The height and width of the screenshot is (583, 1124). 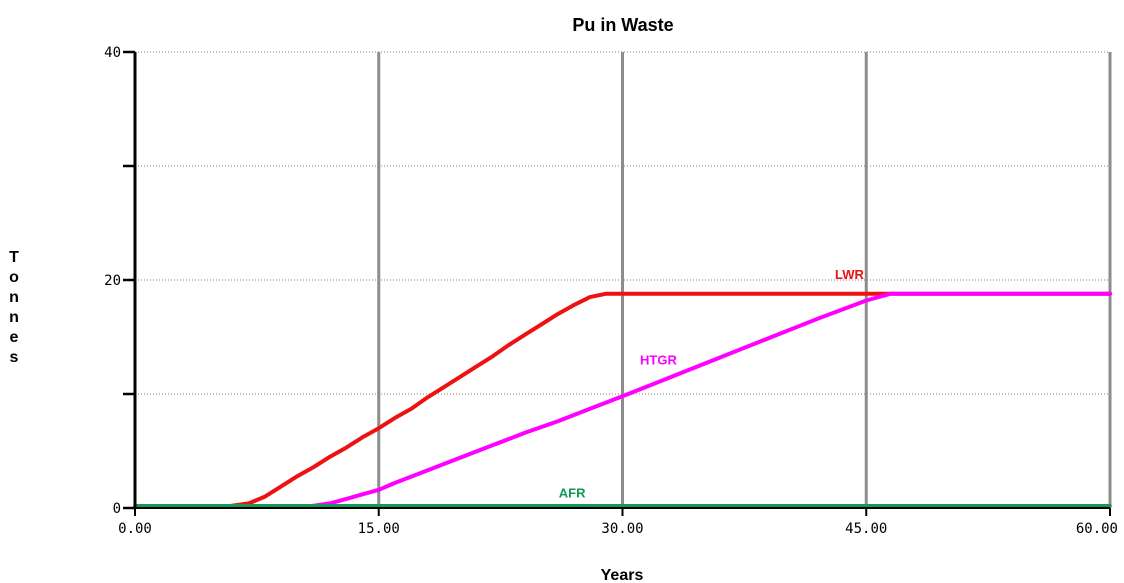 What do you see at coordinates (112, 53) in the screenshot?
I see `y-tick-label: 40` at bounding box center [112, 53].